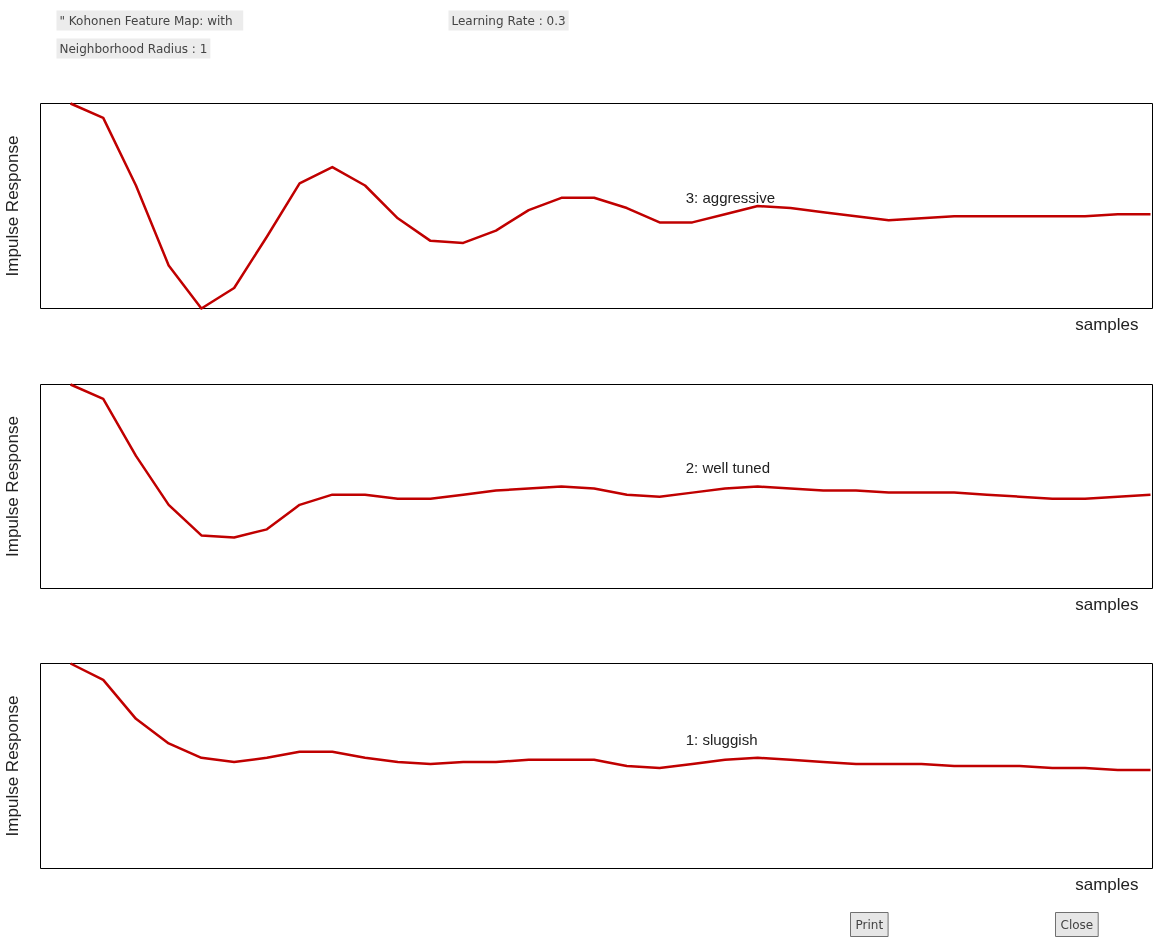  I want to click on text: Learning Rate : 0.3, so click(508, 20).